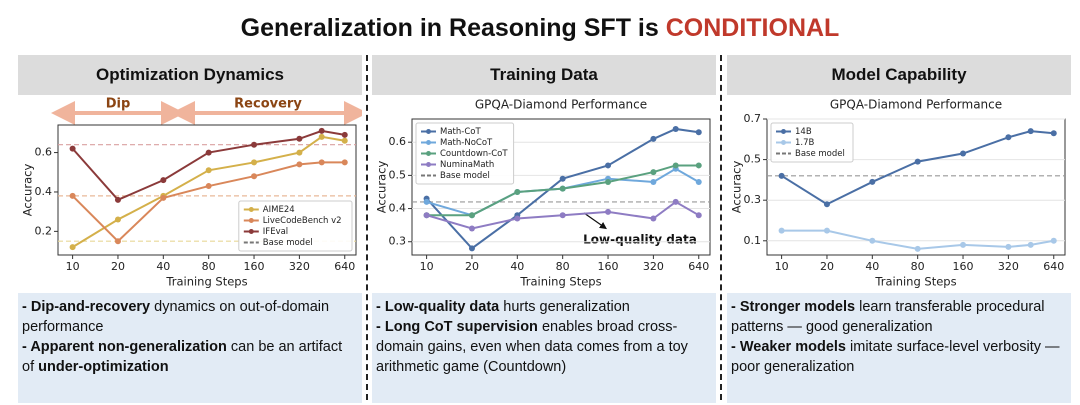  Describe the element at coordinates (457, 327) in the screenshot. I see `note-text: - Long CoT supervision` at that location.